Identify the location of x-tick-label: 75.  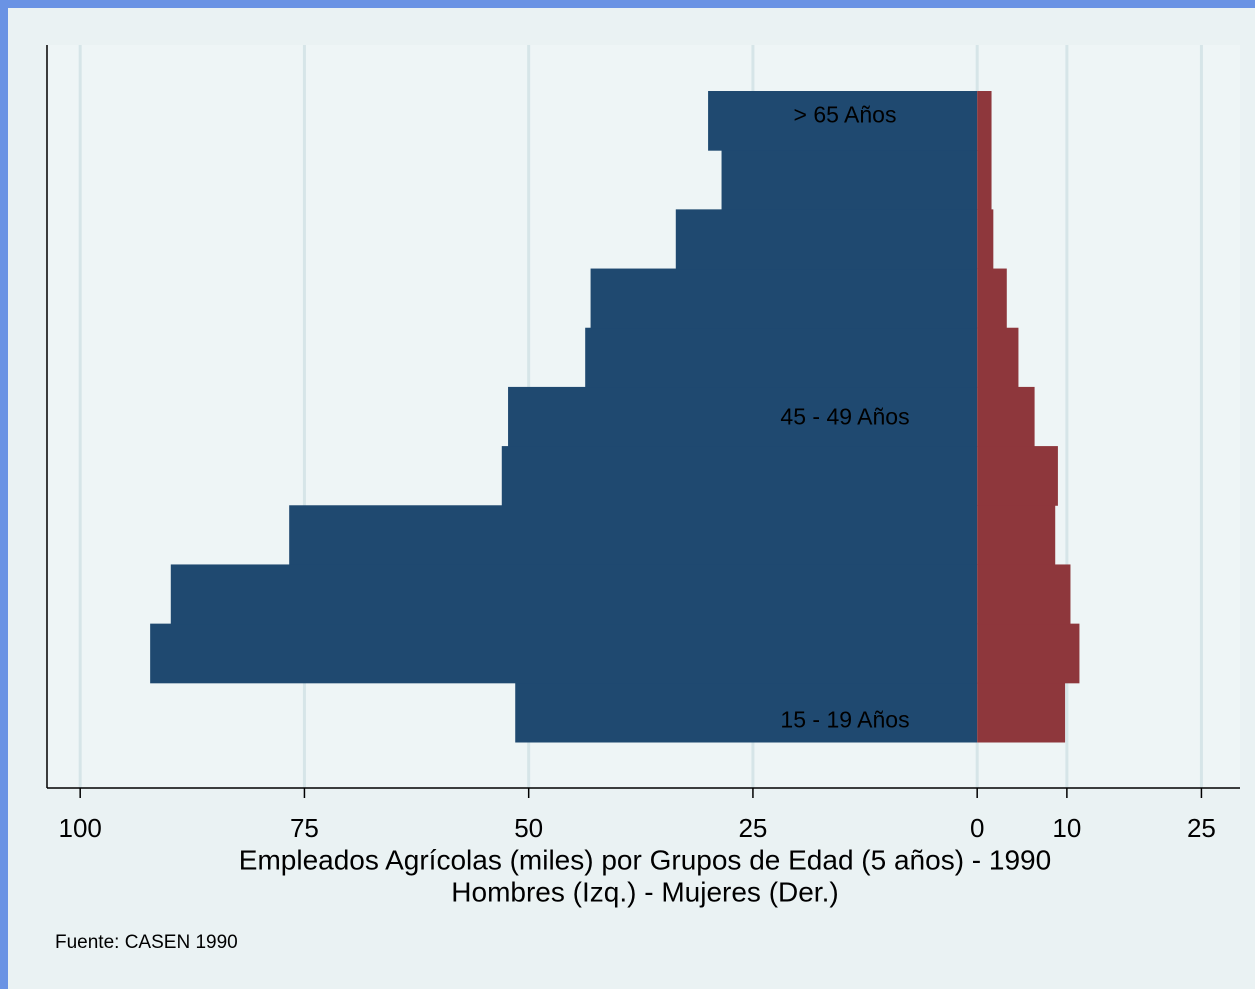
(304, 828).